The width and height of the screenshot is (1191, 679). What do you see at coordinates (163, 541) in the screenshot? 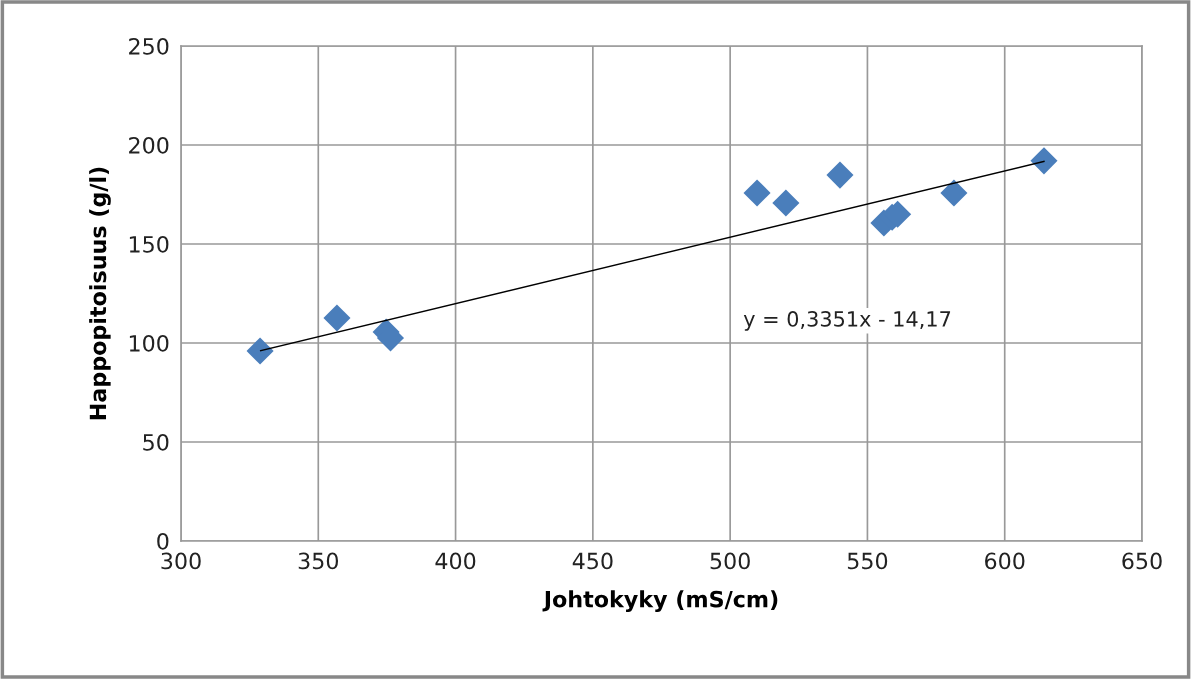
I see `y-tick-label: 0` at bounding box center [163, 541].